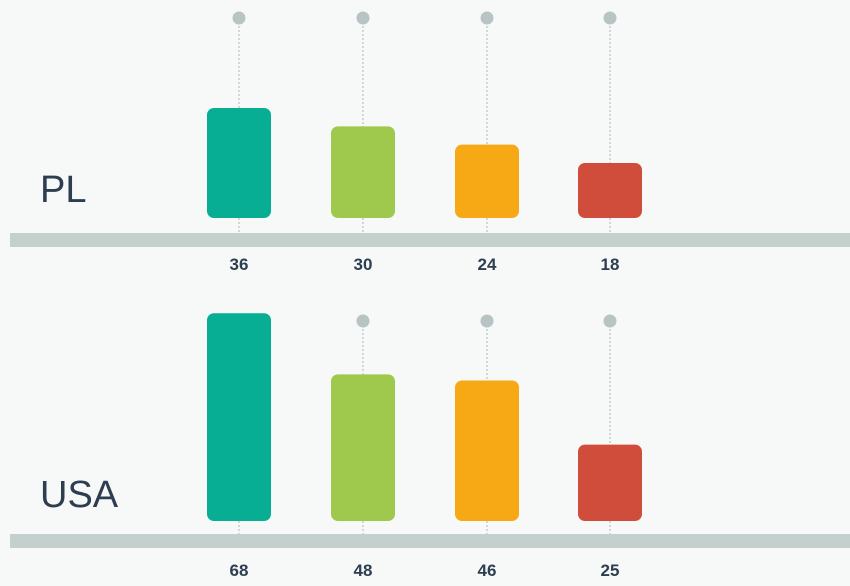 The width and height of the screenshot is (850, 586). What do you see at coordinates (487, 264) in the screenshot?
I see `value-label-pl-3: 24` at bounding box center [487, 264].